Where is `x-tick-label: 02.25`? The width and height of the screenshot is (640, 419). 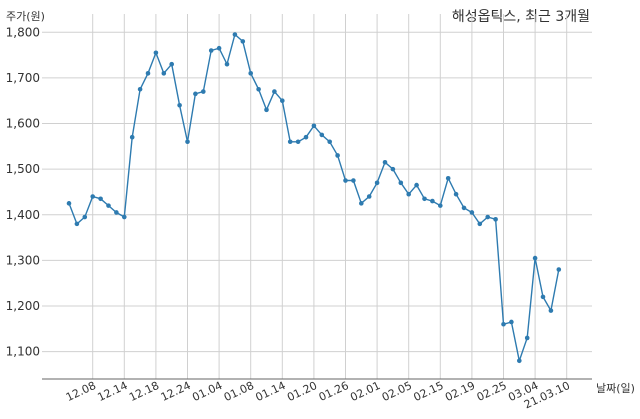 x-tick-label: 02.25 is located at coordinates (492, 391).